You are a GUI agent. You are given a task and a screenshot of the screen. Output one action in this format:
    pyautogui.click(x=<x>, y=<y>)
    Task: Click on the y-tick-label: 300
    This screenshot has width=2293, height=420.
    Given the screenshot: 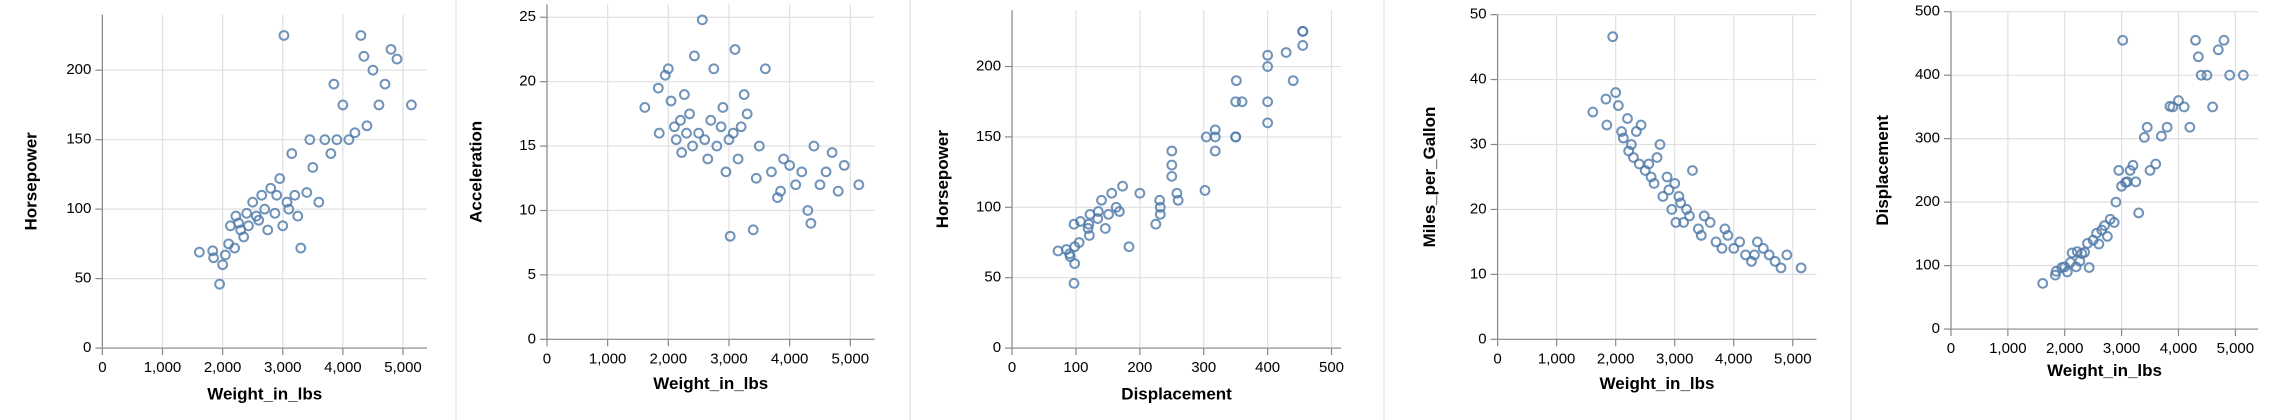 What is the action you would take?
    pyautogui.click(x=1927, y=138)
    